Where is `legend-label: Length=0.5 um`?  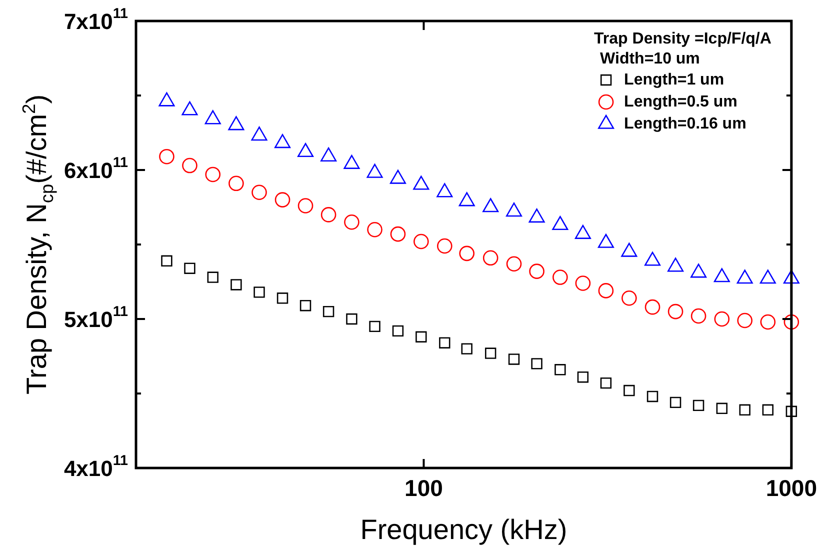
legend-label: Length=0.5 um is located at coordinates (681, 101).